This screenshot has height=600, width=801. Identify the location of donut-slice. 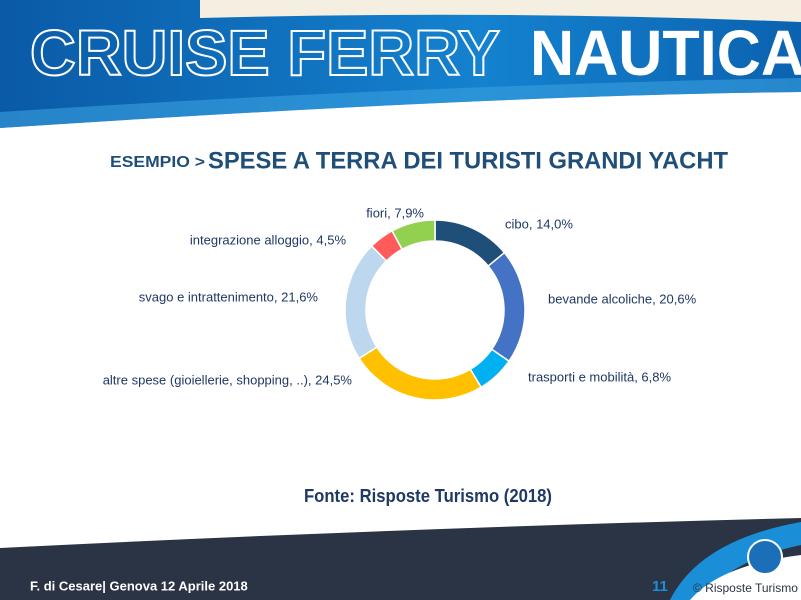
(413, 235).